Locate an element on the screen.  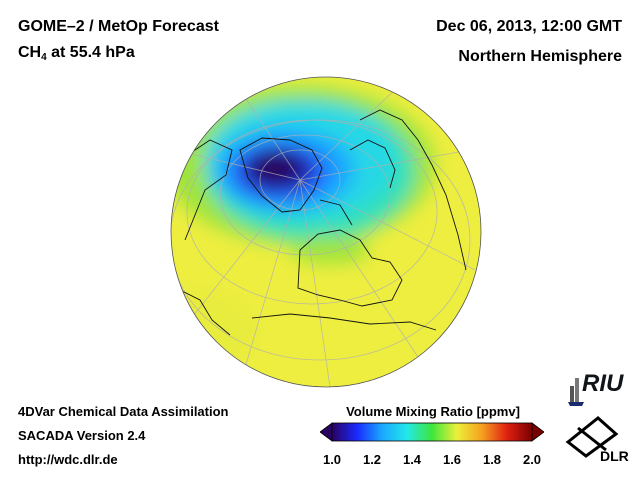
colorbar-title: Volume Mixing Ratio [ppmv] is located at coordinates (433, 411).